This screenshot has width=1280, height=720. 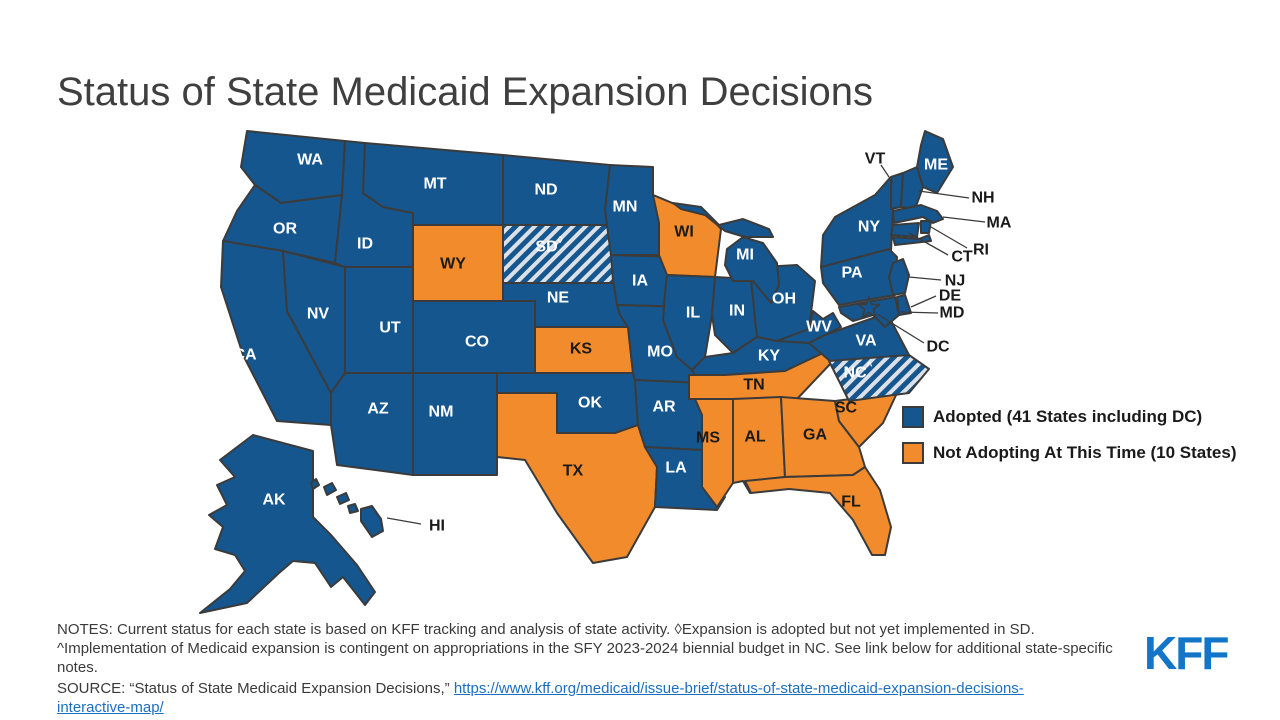 I want to click on legend-label-adopted: Adopted (41 States including DC), so click(x=1068, y=416).